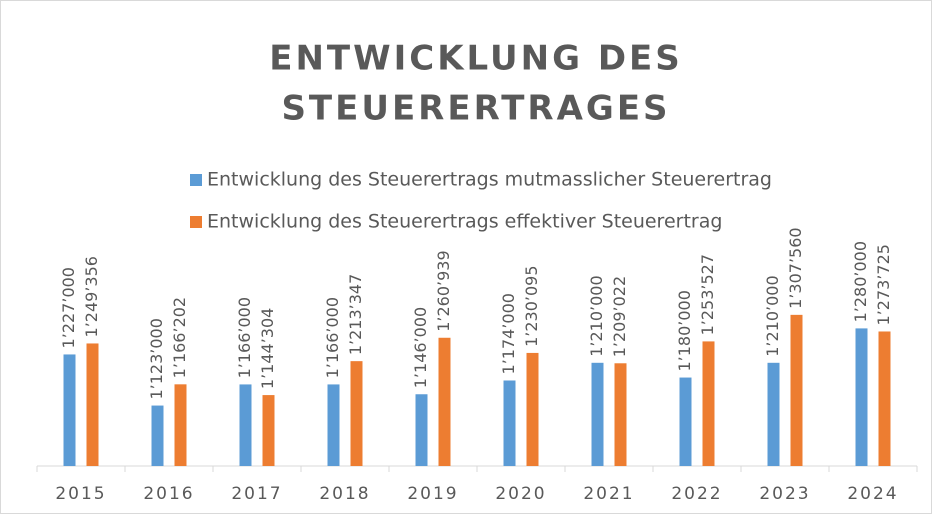  Describe the element at coordinates (80, 494) in the screenshot. I see `x-tick-label: 2015` at that location.